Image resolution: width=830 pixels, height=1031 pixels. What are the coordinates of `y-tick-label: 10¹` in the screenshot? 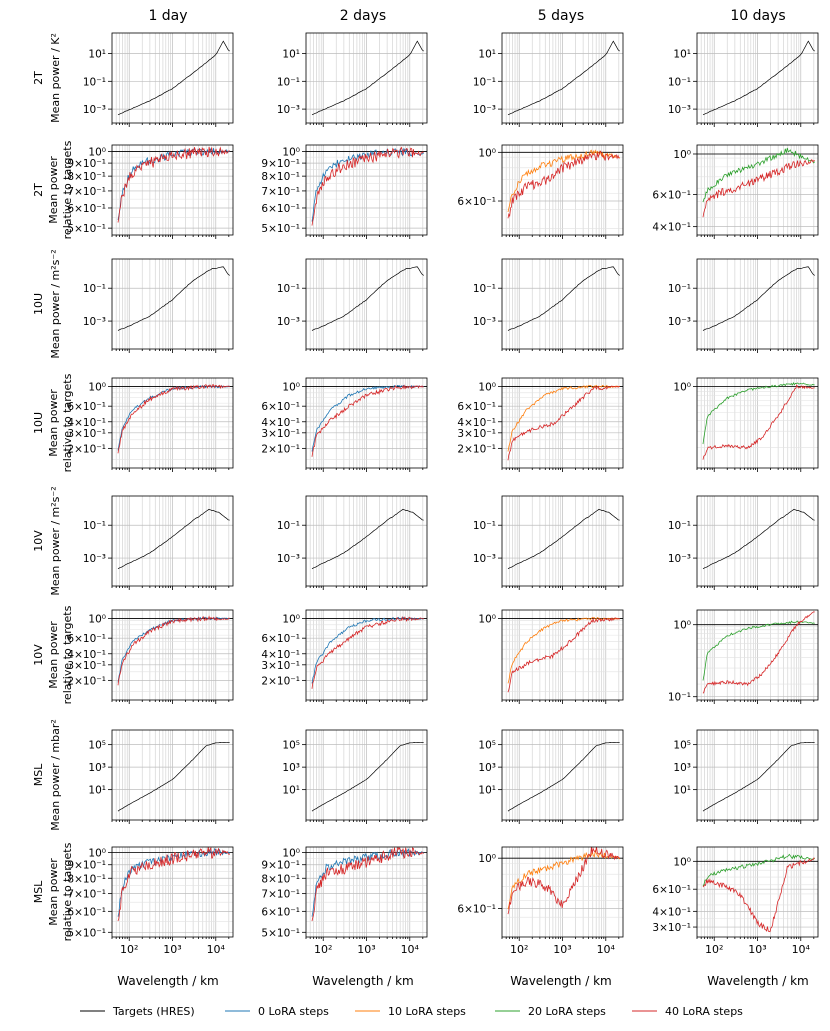 It's located at (682, 55).